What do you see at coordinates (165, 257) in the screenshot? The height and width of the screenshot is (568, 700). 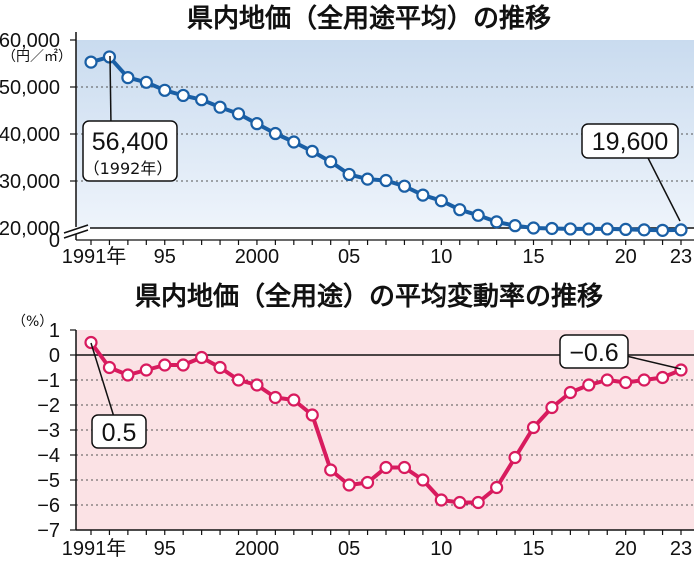 I see `x-tick-label: 95` at bounding box center [165, 257].